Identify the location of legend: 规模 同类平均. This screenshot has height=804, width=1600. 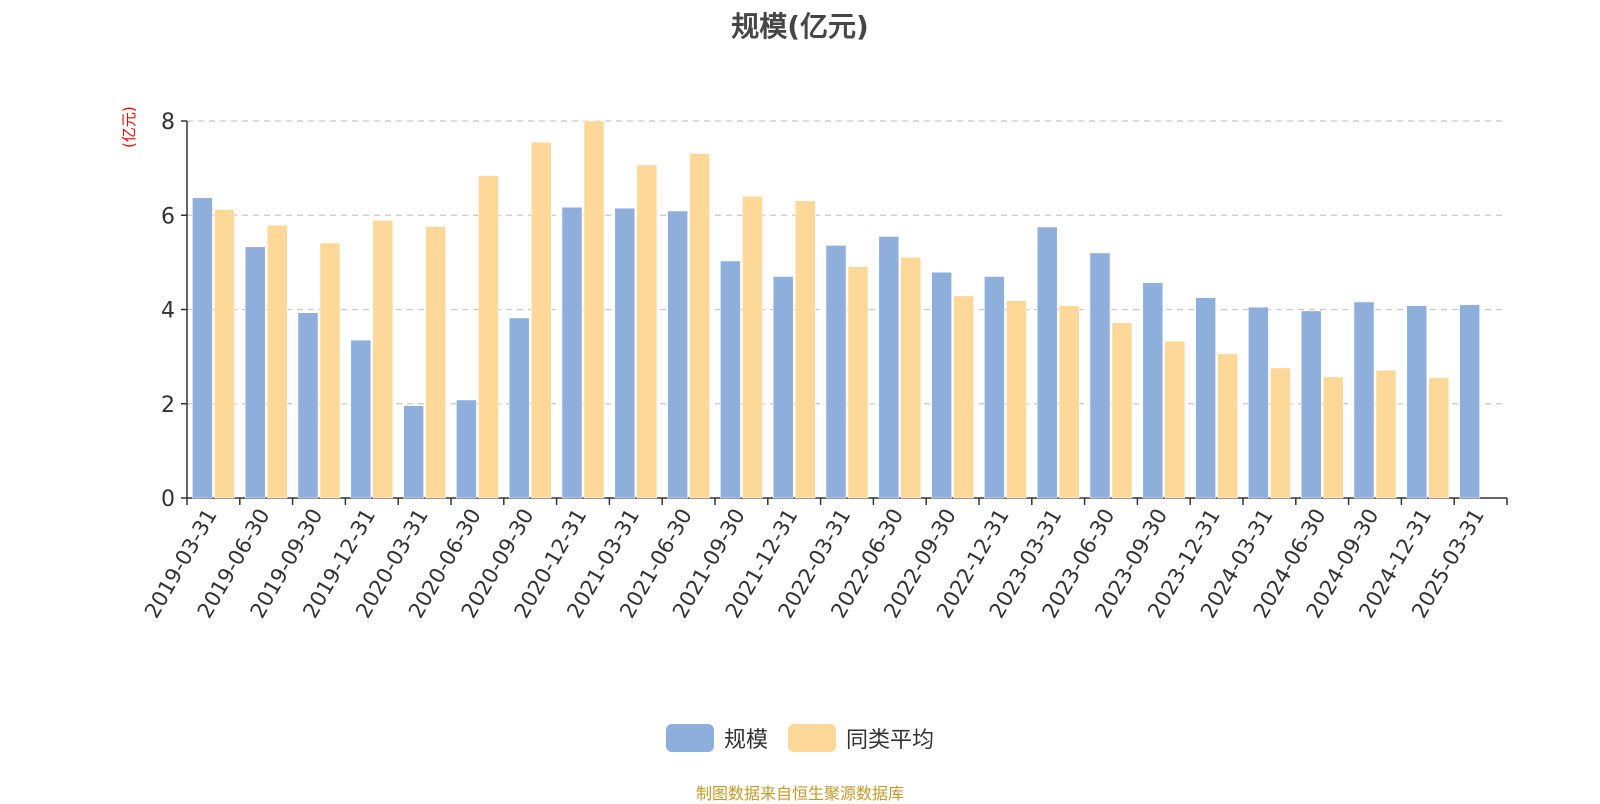
(800, 738).